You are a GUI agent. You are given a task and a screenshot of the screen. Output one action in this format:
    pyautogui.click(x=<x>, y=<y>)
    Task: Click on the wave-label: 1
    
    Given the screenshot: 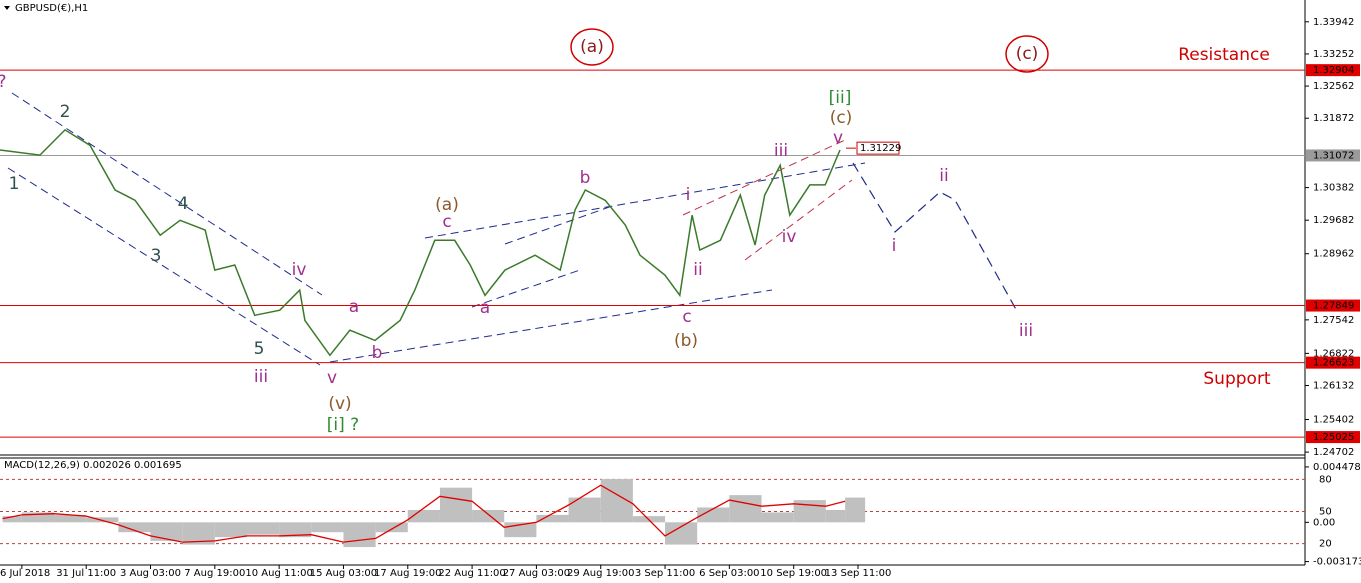 What is the action you would take?
    pyautogui.click(x=14, y=184)
    